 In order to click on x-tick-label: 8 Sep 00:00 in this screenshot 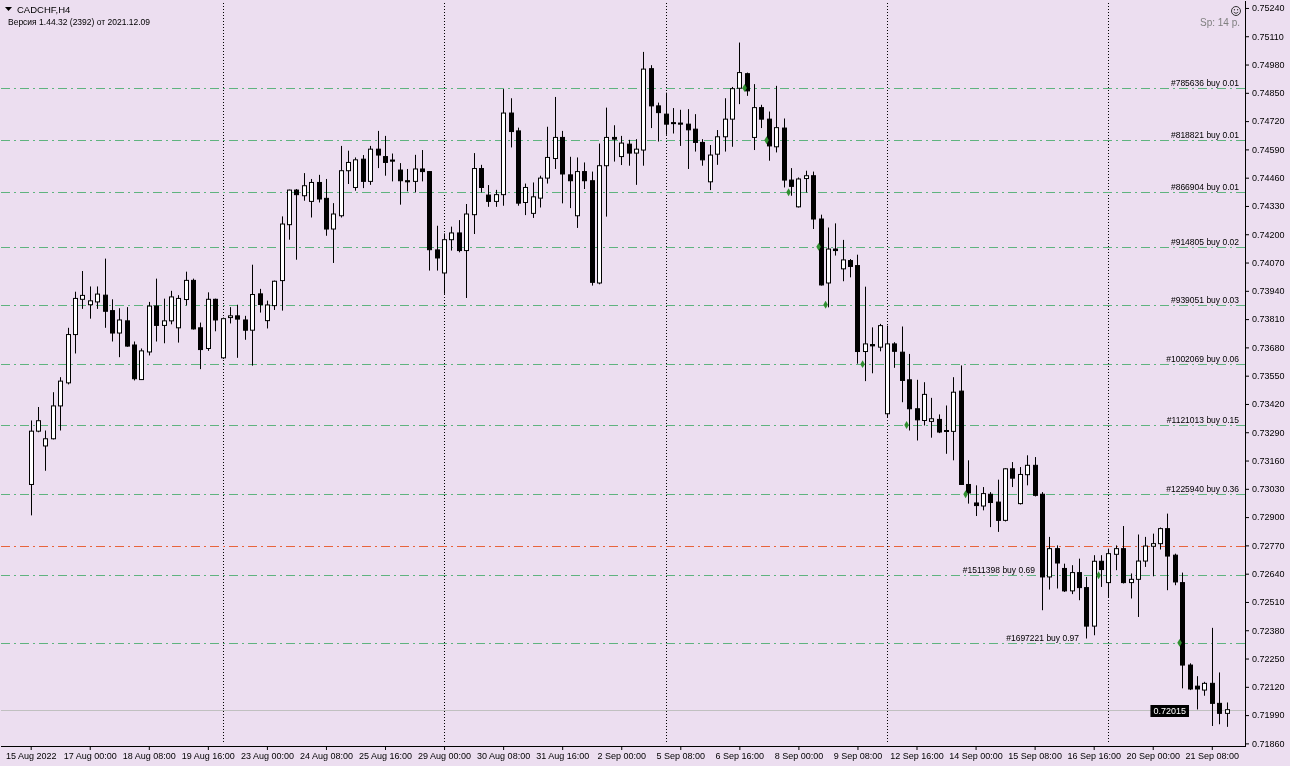, I will do `click(799, 756)`.